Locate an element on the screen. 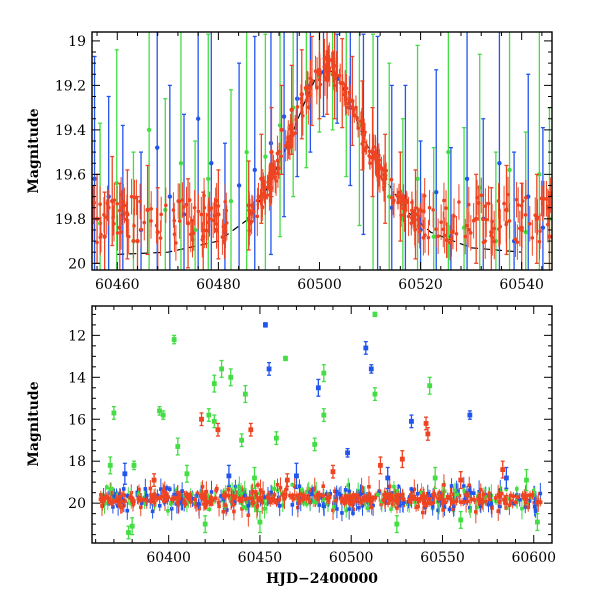  y-tick-label: 19.6 is located at coordinates (70, 175).